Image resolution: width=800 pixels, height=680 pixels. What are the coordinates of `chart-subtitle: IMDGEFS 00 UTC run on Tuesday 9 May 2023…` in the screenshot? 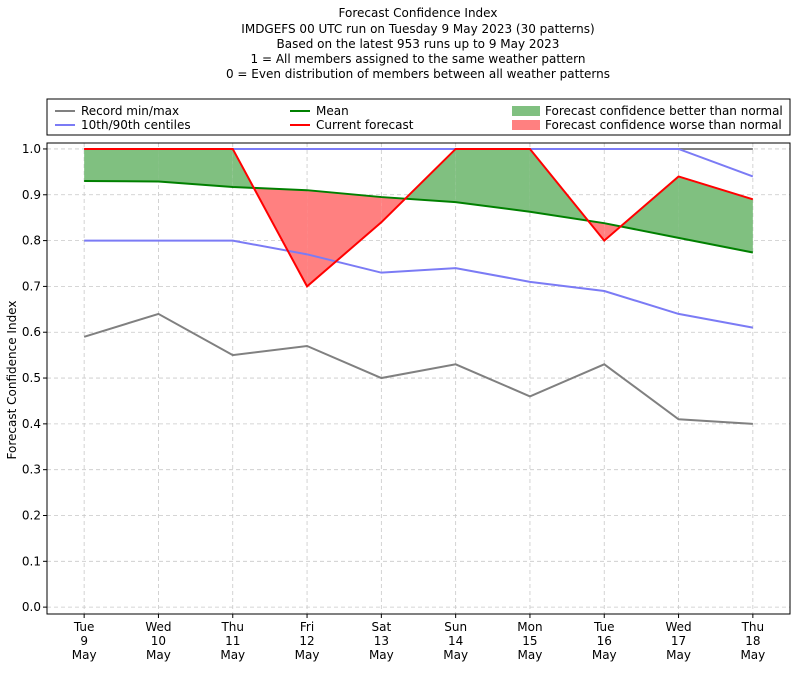 It's located at (417, 29).